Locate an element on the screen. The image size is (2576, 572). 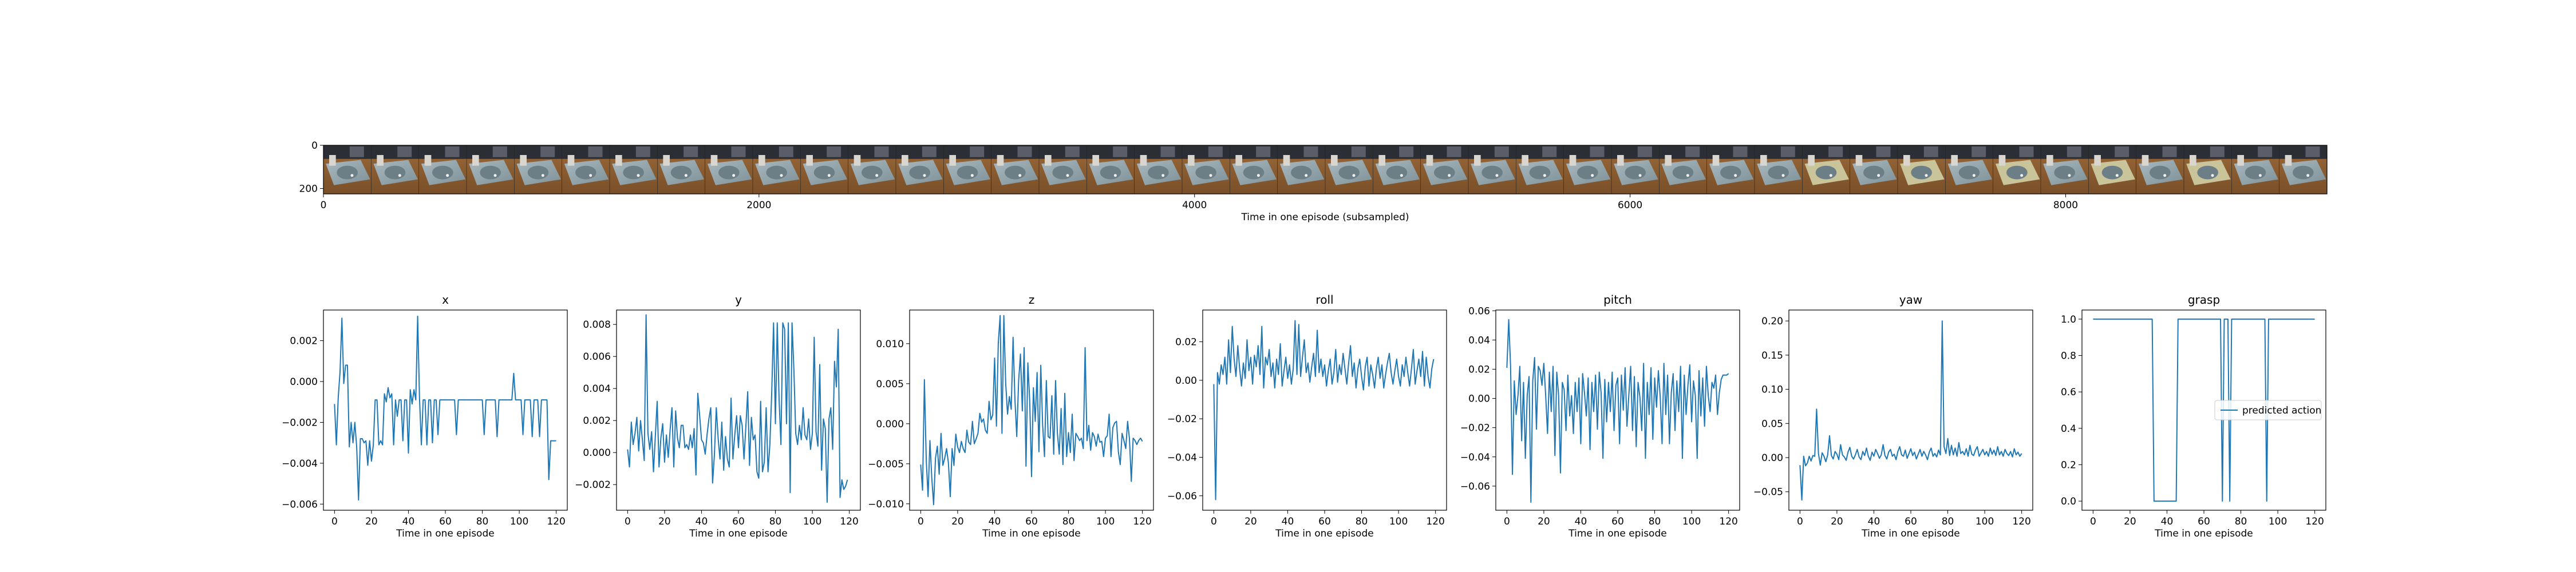
y-tick-label: 0.06 is located at coordinates (1479, 311).